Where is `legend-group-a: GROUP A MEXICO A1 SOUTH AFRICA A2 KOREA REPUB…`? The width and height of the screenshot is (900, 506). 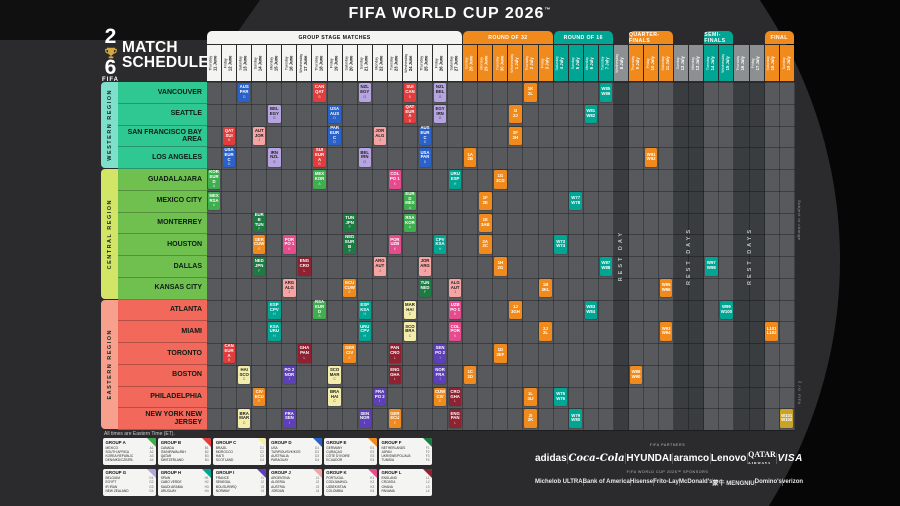
legend-group-a: GROUP A MEXICO A1 SOUTH AFRICA A2 KOREA REPUB… is located at coordinates (129, 451).